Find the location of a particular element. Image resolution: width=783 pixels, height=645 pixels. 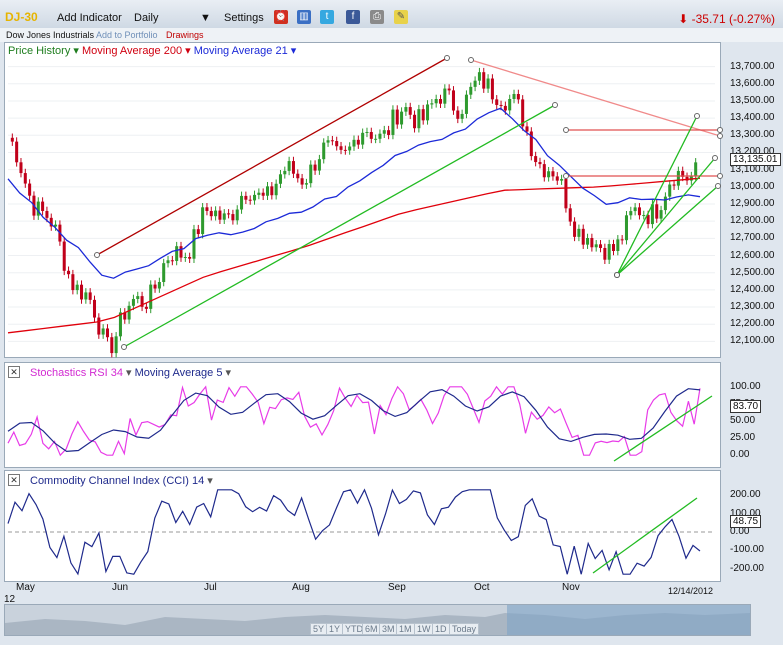

range-ytd-button: YTD is located at coordinates (354, 629).